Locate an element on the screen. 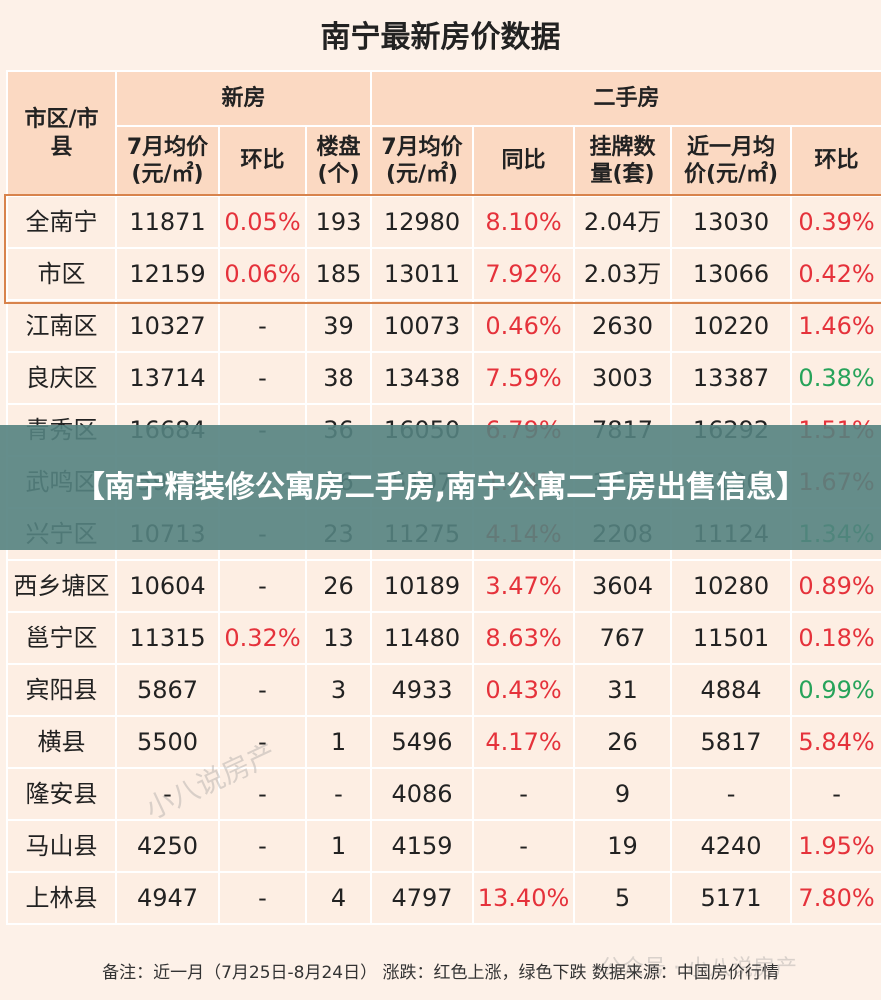  table-cell: 11871 is located at coordinates (167, 222).